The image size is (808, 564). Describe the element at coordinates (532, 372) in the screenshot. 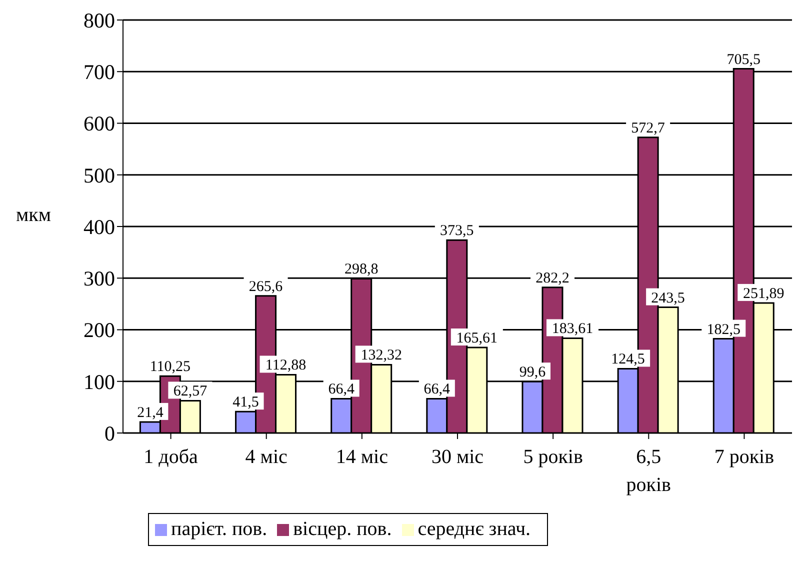

I see `data-label: 99,6` at that location.